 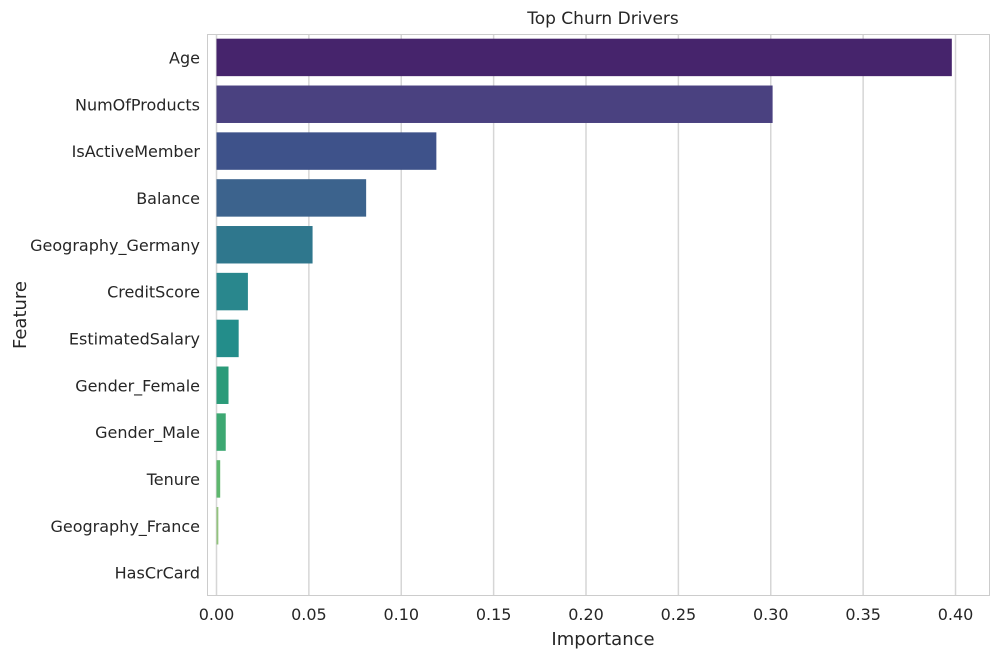 I want to click on y-tick-label: Tenure, so click(x=173, y=479).